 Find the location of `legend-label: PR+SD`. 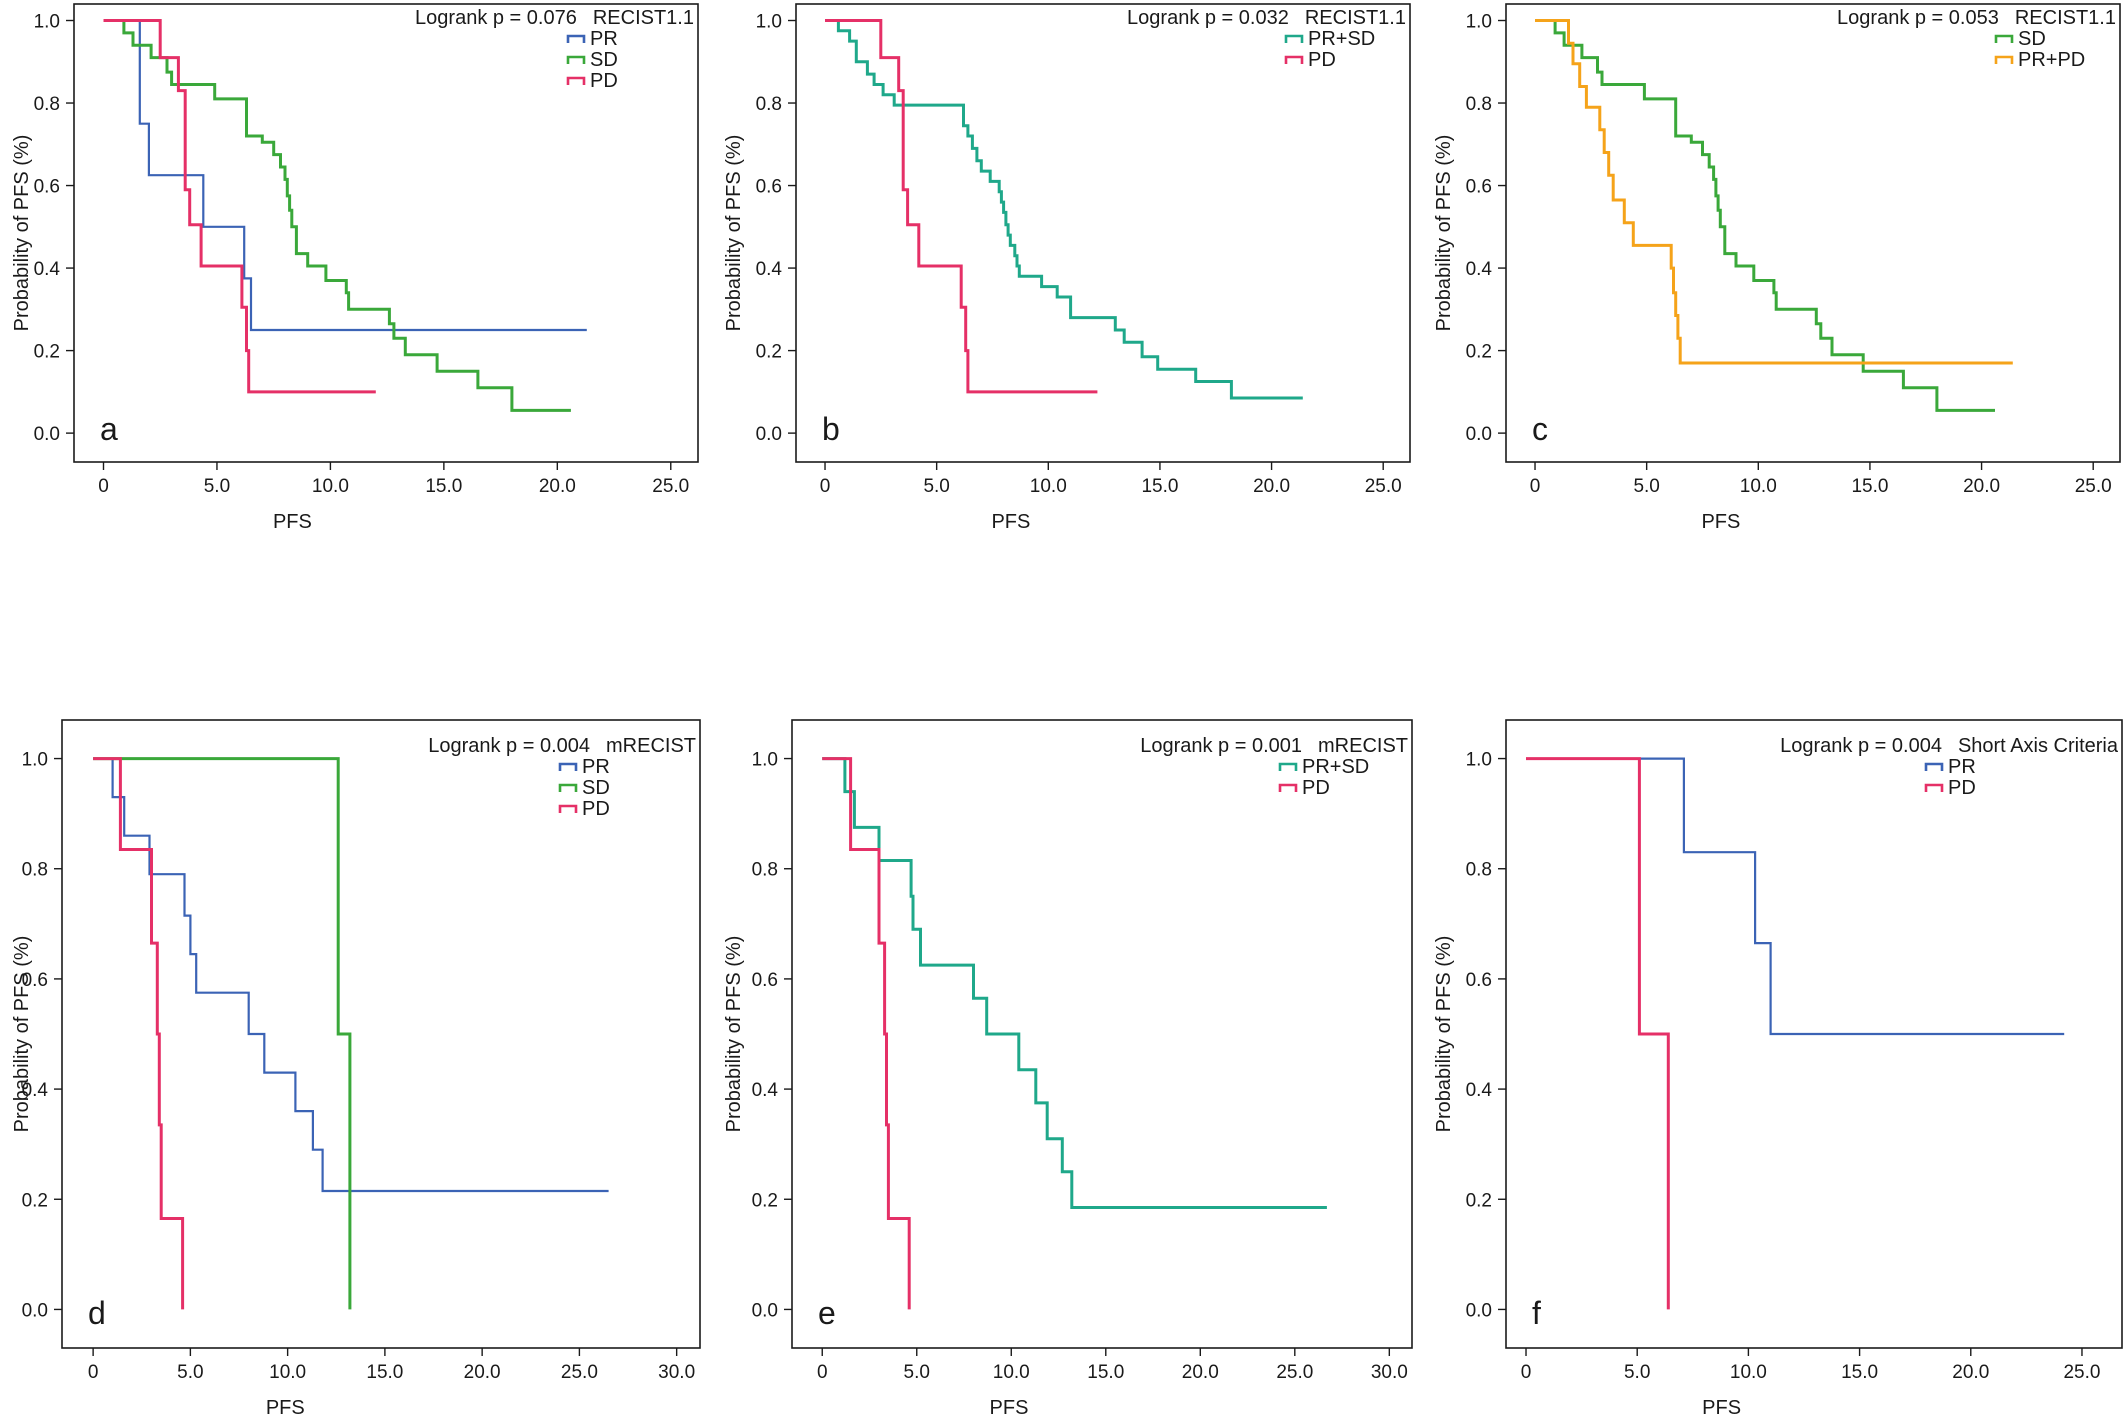

legend-label: PR+SD is located at coordinates (1335, 767).